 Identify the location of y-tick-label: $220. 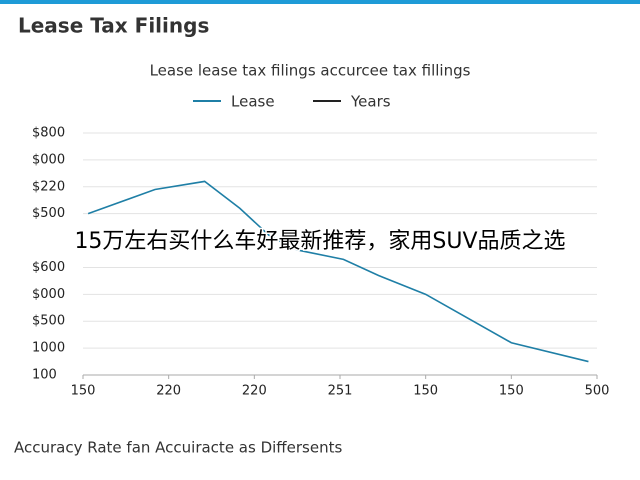
(48, 186).